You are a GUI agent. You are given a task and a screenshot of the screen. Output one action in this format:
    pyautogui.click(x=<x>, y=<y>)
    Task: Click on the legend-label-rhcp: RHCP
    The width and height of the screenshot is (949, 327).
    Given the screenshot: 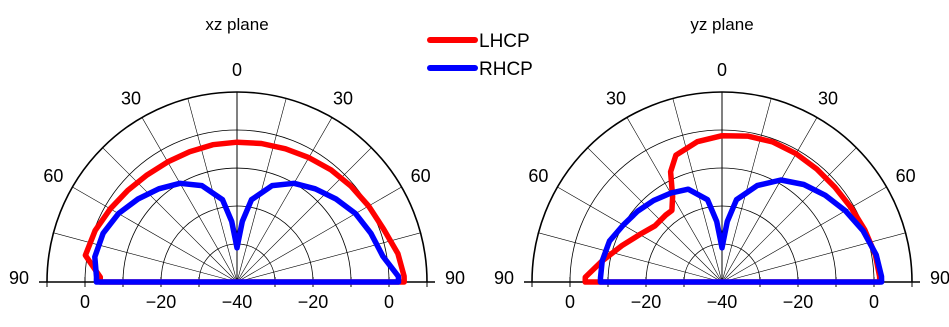 What is the action you would take?
    pyautogui.click(x=506, y=69)
    